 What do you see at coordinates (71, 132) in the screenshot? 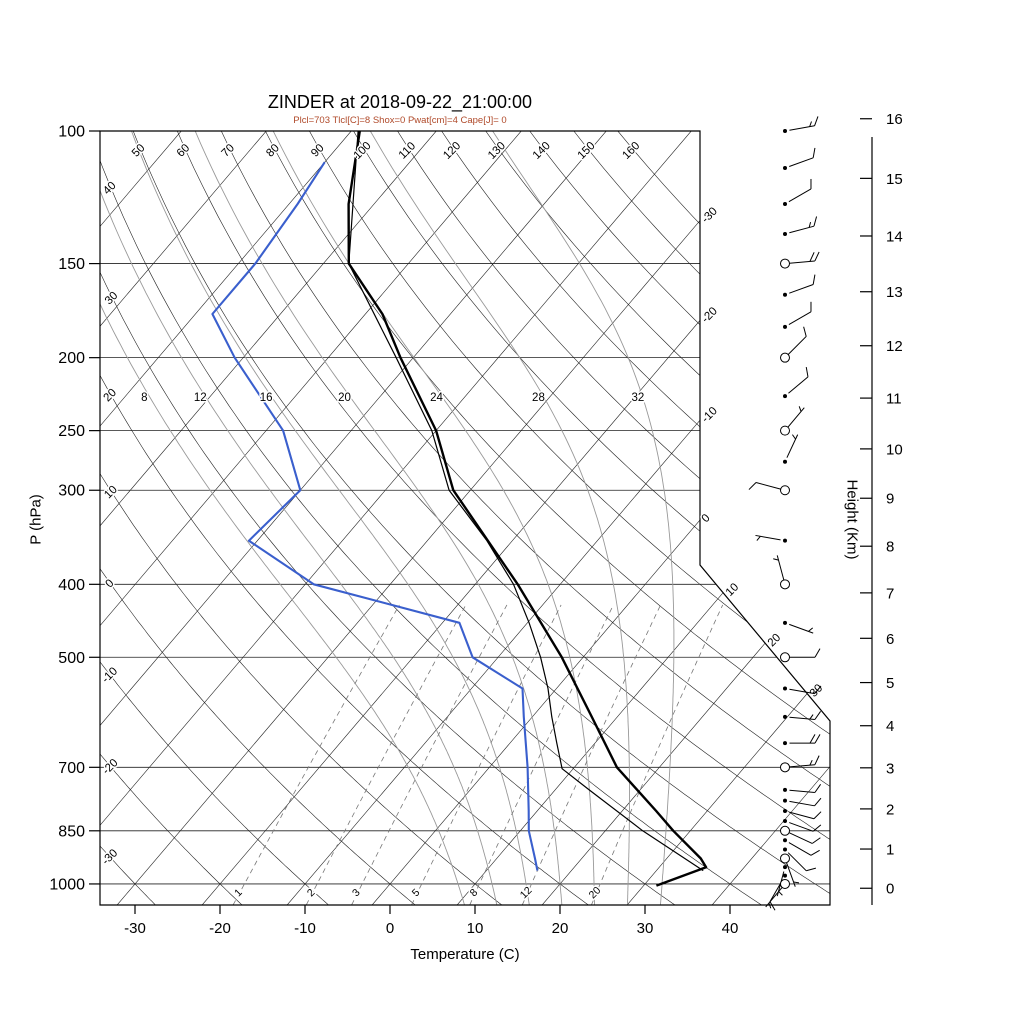
I see `svg-text: 100` at bounding box center [71, 132].